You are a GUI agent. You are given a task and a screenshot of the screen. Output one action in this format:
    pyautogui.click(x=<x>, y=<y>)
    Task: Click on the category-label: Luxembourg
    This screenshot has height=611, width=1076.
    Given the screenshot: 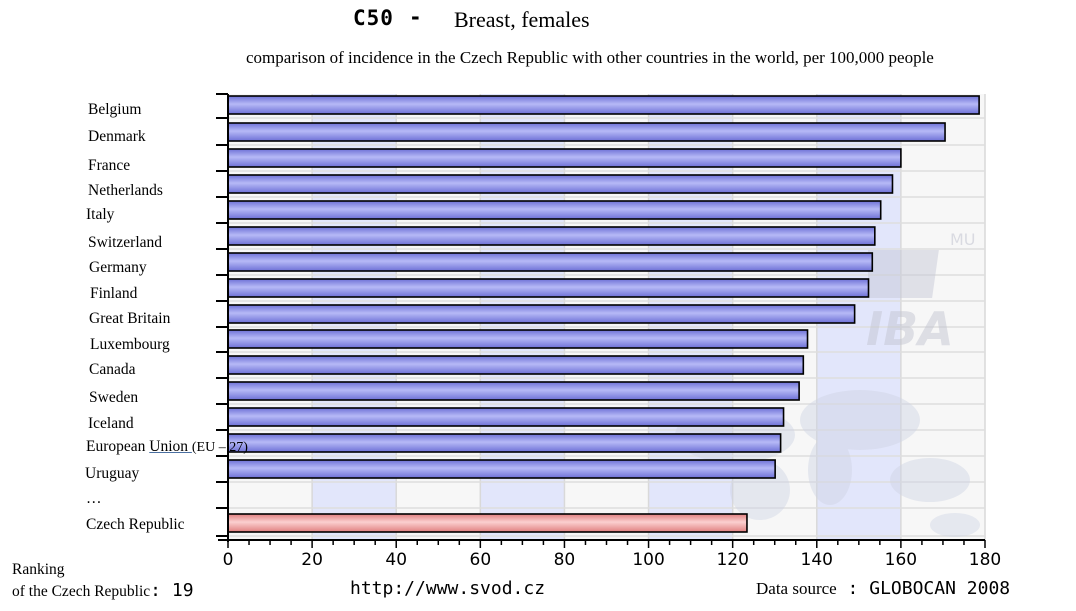 What is the action you would take?
    pyautogui.click(x=130, y=344)
    